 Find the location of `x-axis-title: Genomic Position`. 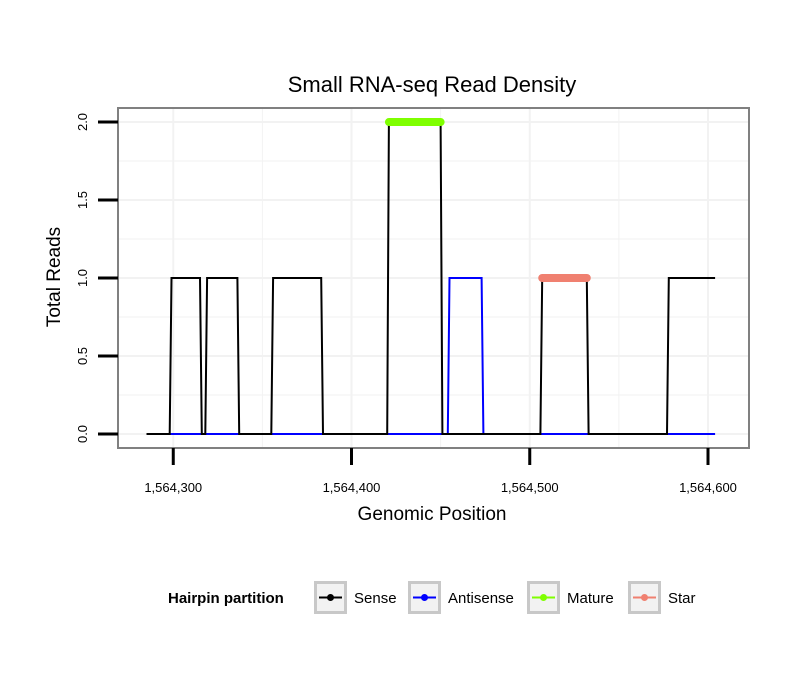

x-axis-title: Genomic Position is located at coordinates (432, 514).